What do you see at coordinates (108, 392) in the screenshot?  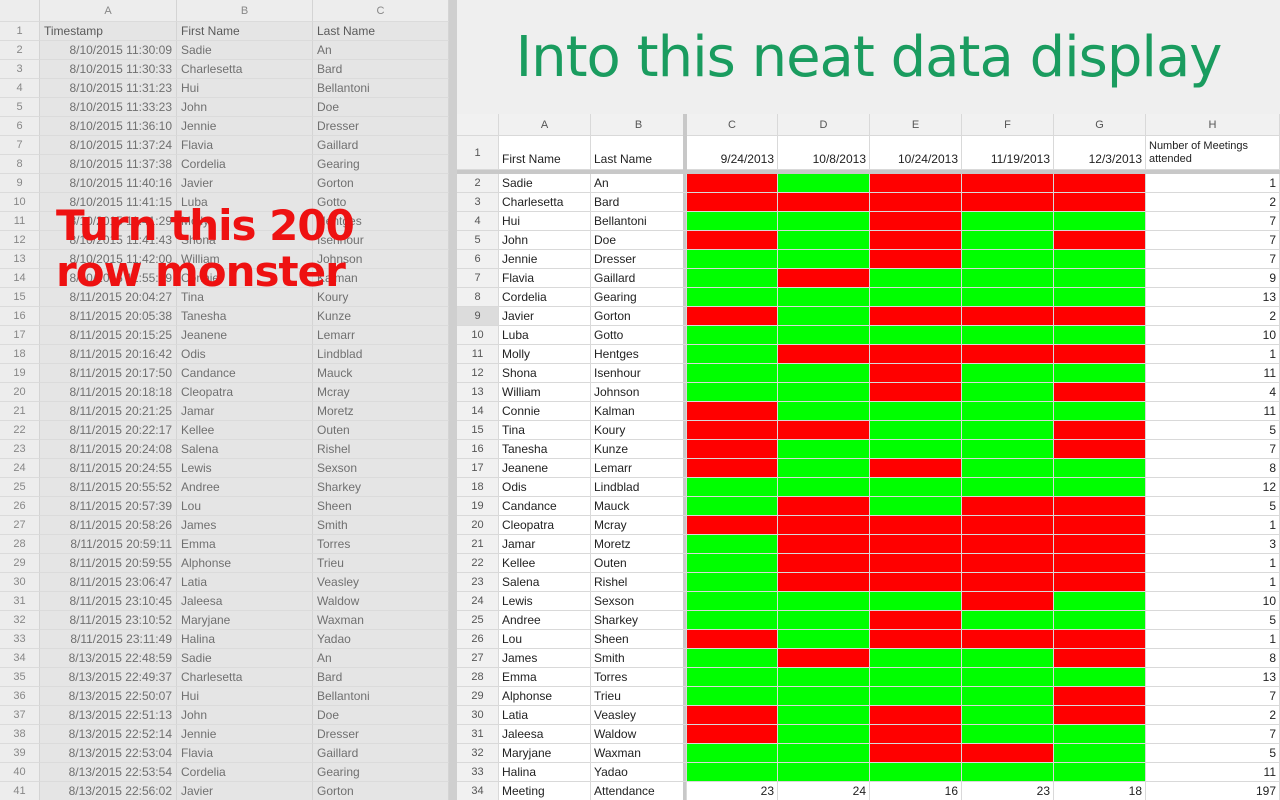 I see `timestamp-cell: 8/11/2015 20:18:18` at bounding box center [108, 392].